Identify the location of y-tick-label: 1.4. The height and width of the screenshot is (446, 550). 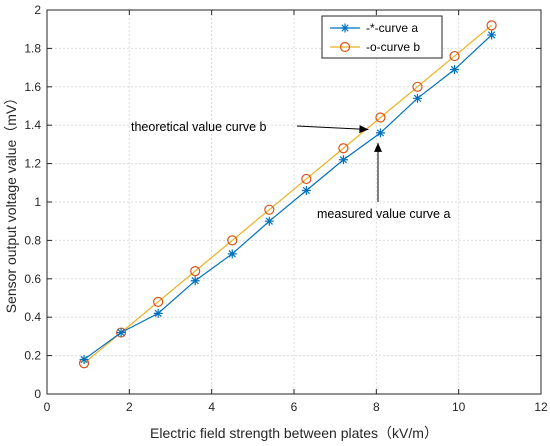
(32, 125).